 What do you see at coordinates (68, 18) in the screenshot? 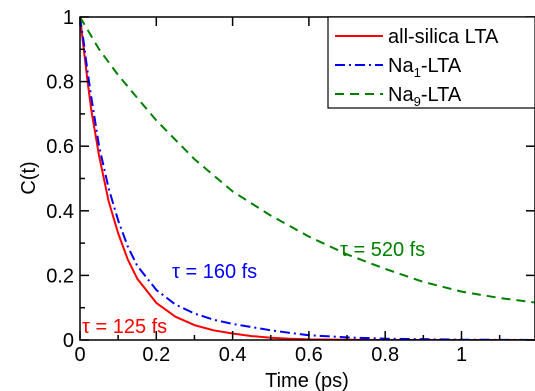
I see `y-tick-label: 1` at bounding box center [68, 18].